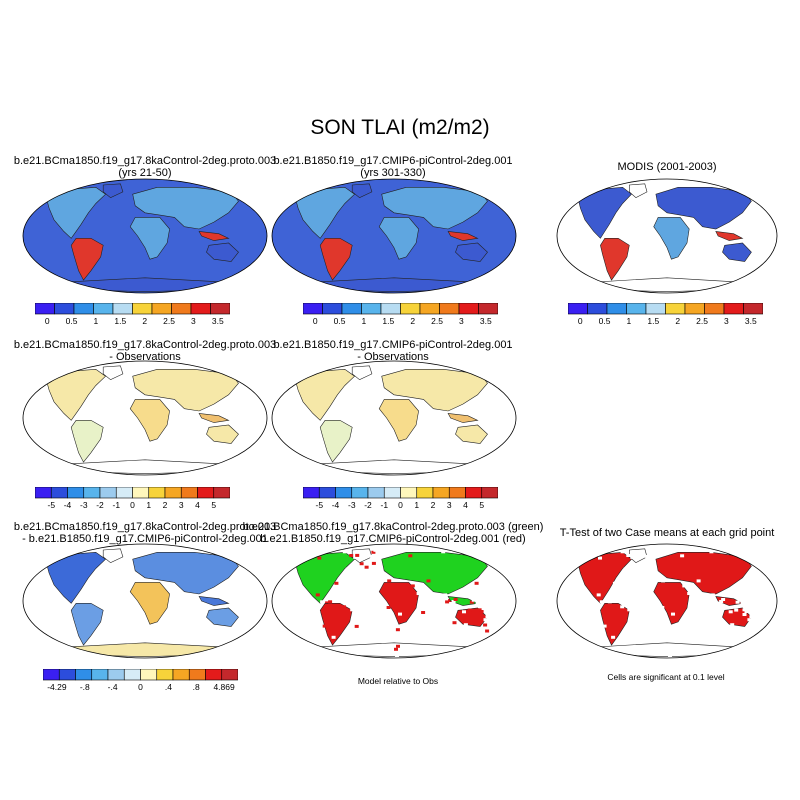 This screenshot has width=800, height=800. Describe the element at coordinates (398, 603) in the screenshot. I see `continent-africa` at that location.